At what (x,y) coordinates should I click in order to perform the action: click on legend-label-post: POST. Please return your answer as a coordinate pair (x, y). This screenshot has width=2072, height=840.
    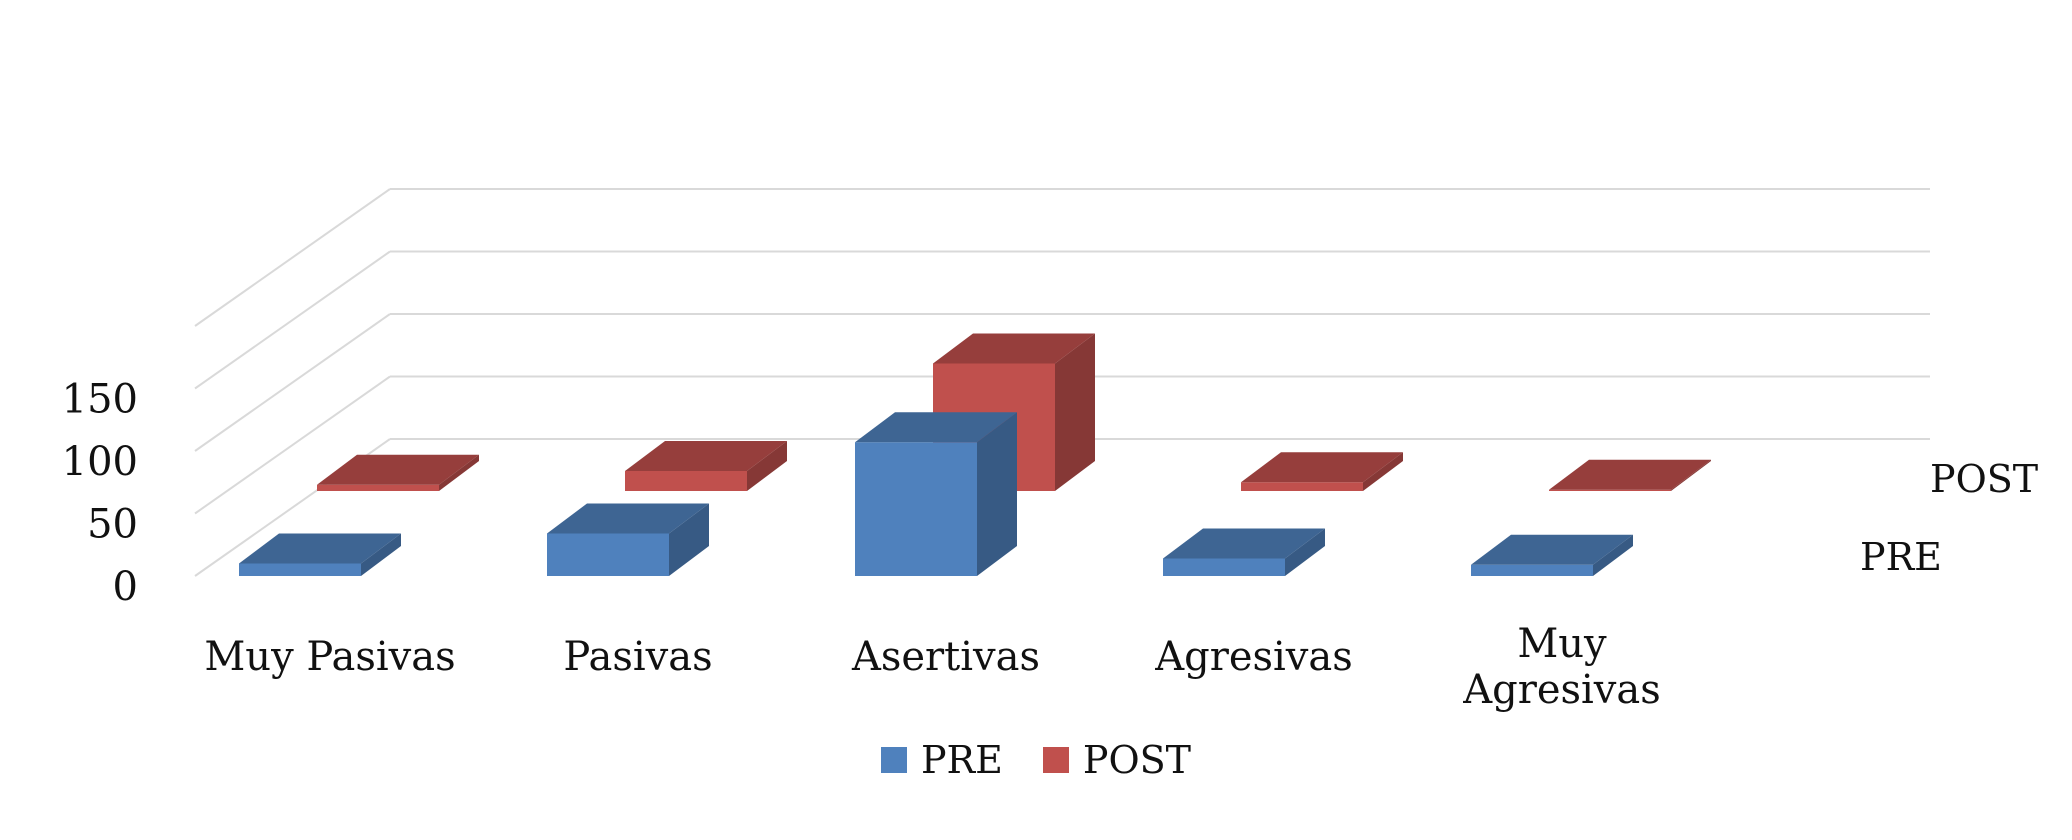
    Looking at the image, I should click on (1137, 760).